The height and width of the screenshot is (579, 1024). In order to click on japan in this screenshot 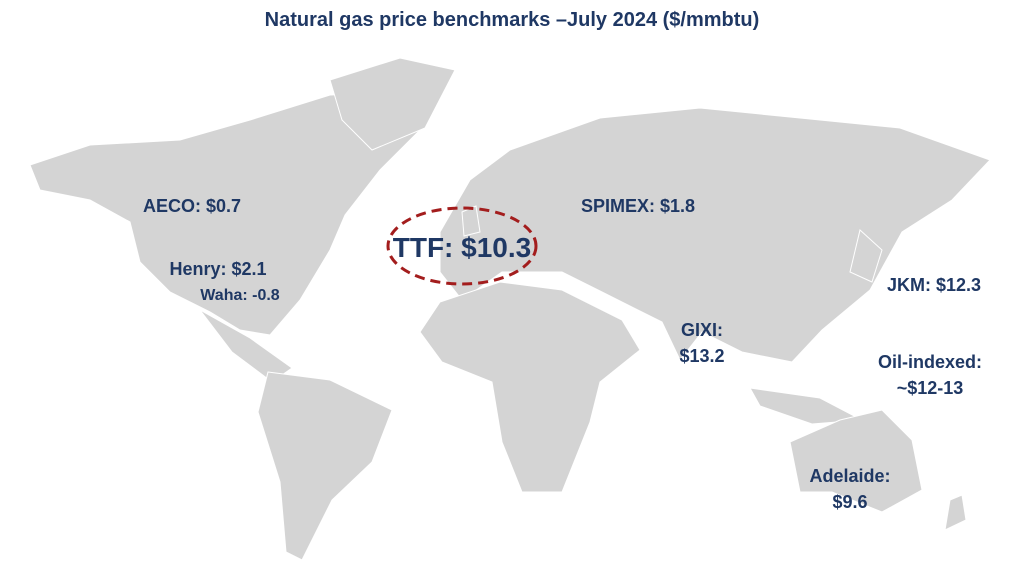, I will do `click(866, 256)`.